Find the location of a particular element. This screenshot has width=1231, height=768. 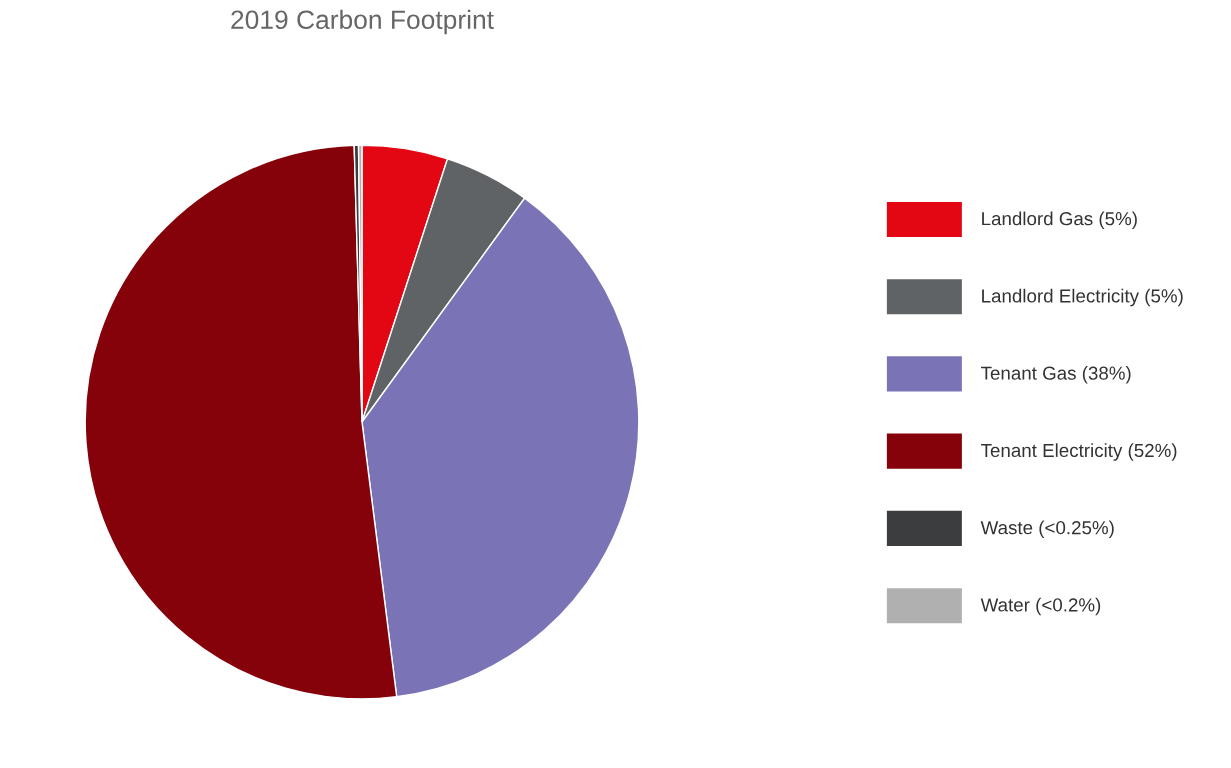

legend-label: Water (<0.2%) is located at coordinates (1040, 606).